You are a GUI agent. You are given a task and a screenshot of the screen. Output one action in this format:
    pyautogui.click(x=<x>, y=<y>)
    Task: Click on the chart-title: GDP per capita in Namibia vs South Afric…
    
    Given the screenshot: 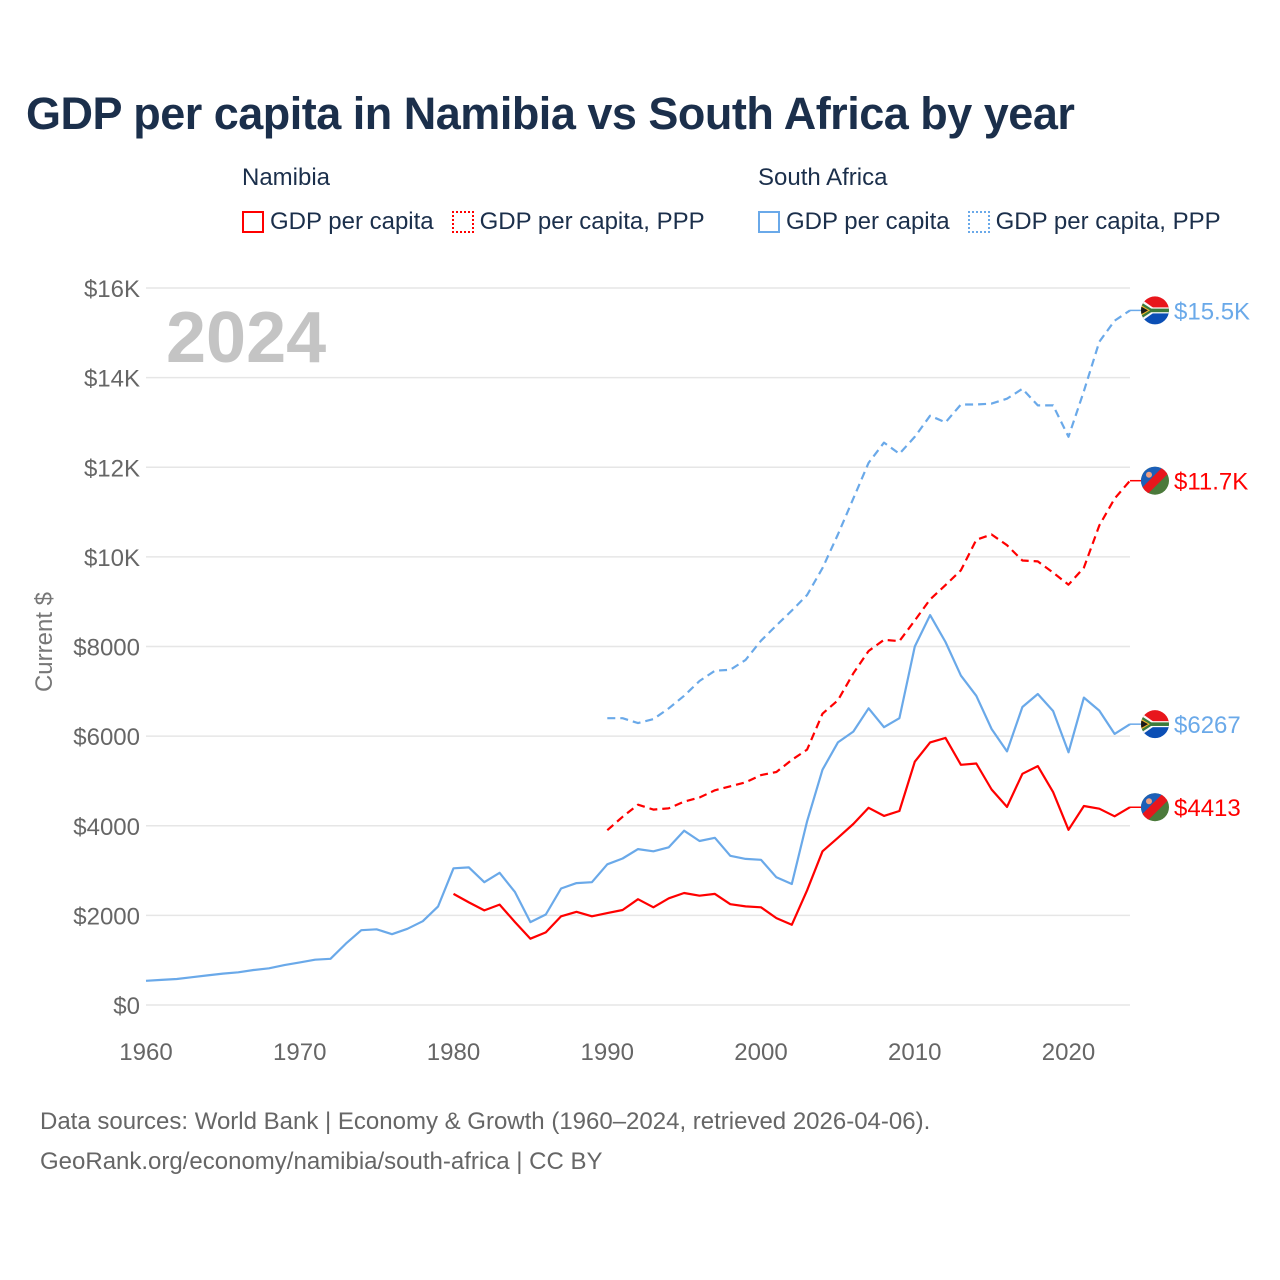 What is the action you would take?
    pyautogui.click(x=550, y=113)
    